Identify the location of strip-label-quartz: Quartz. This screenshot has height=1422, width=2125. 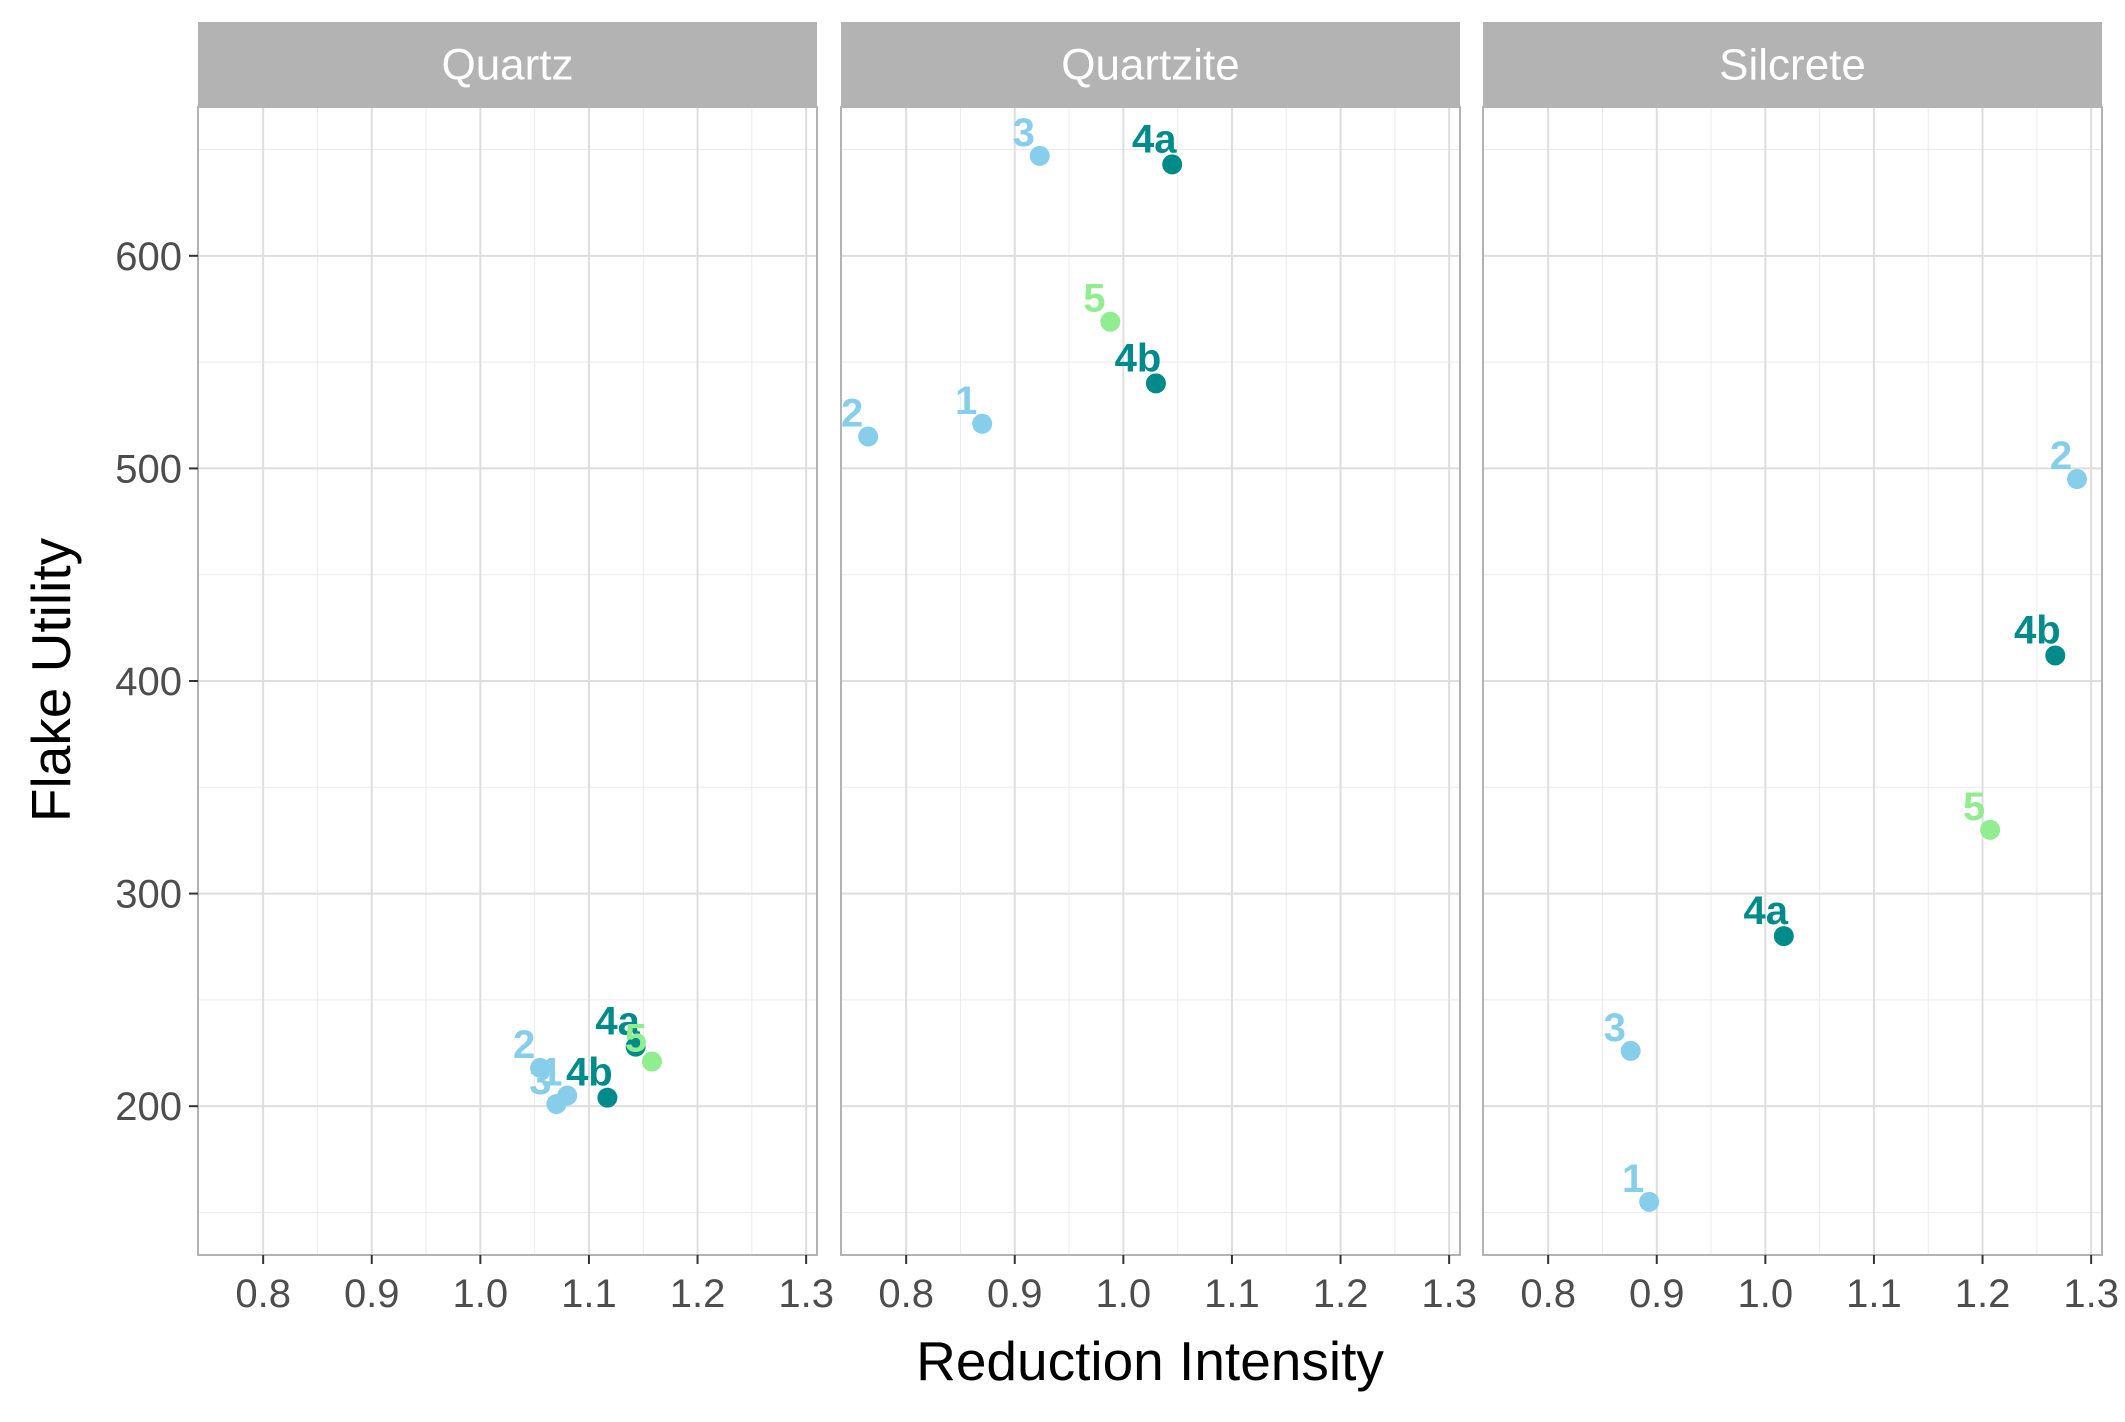
(507, 65).